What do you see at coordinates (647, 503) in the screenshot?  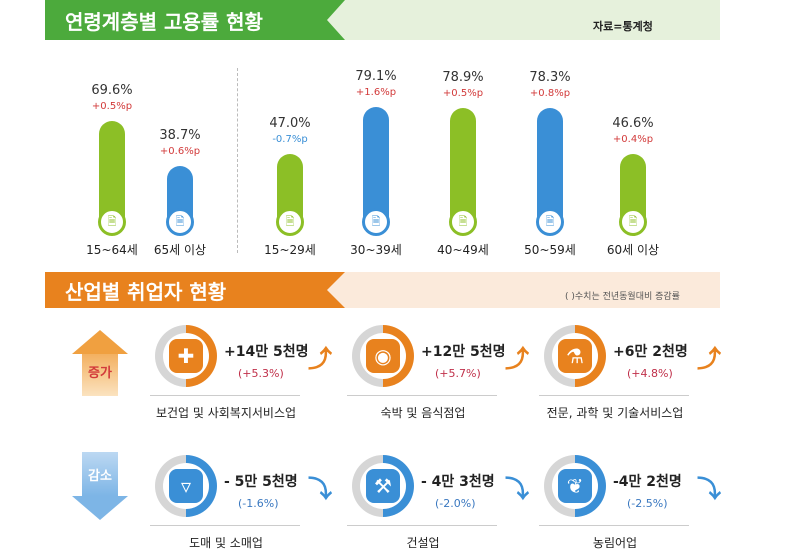 I see `decrease-percent: (-2.5%)` at bounding box center [647, 503].